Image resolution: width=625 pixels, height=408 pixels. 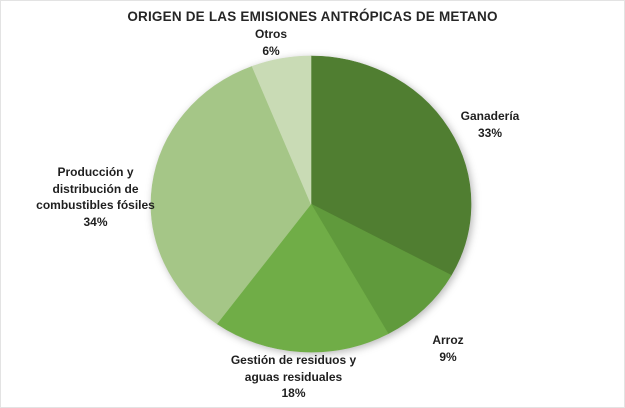 What do you see at coordinates (490, 116) in the screenshot?
I see `slice-label-text: Ganadería` at bounding box center [490, 116].